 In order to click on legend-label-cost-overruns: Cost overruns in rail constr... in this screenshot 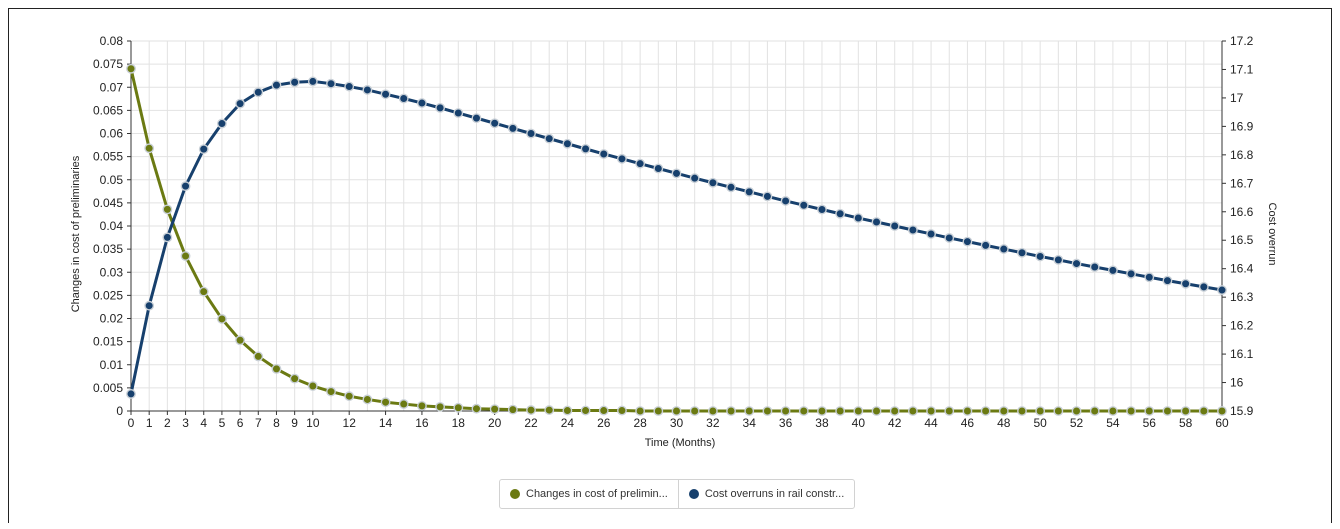, I will do `click(774, 494)`.